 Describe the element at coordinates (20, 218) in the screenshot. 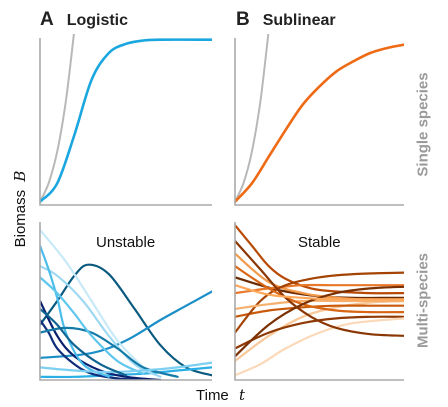

I see `y-axis-label-text: Biomass` at that location.